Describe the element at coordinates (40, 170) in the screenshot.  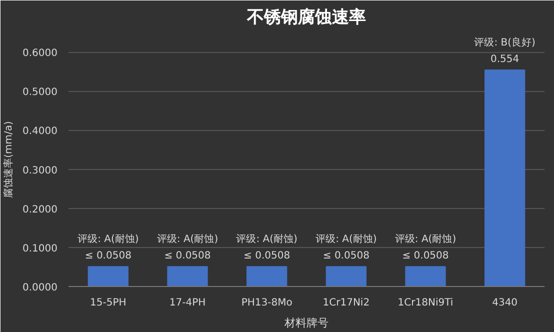
I see `y-tick-label: 0.3000` at that location.